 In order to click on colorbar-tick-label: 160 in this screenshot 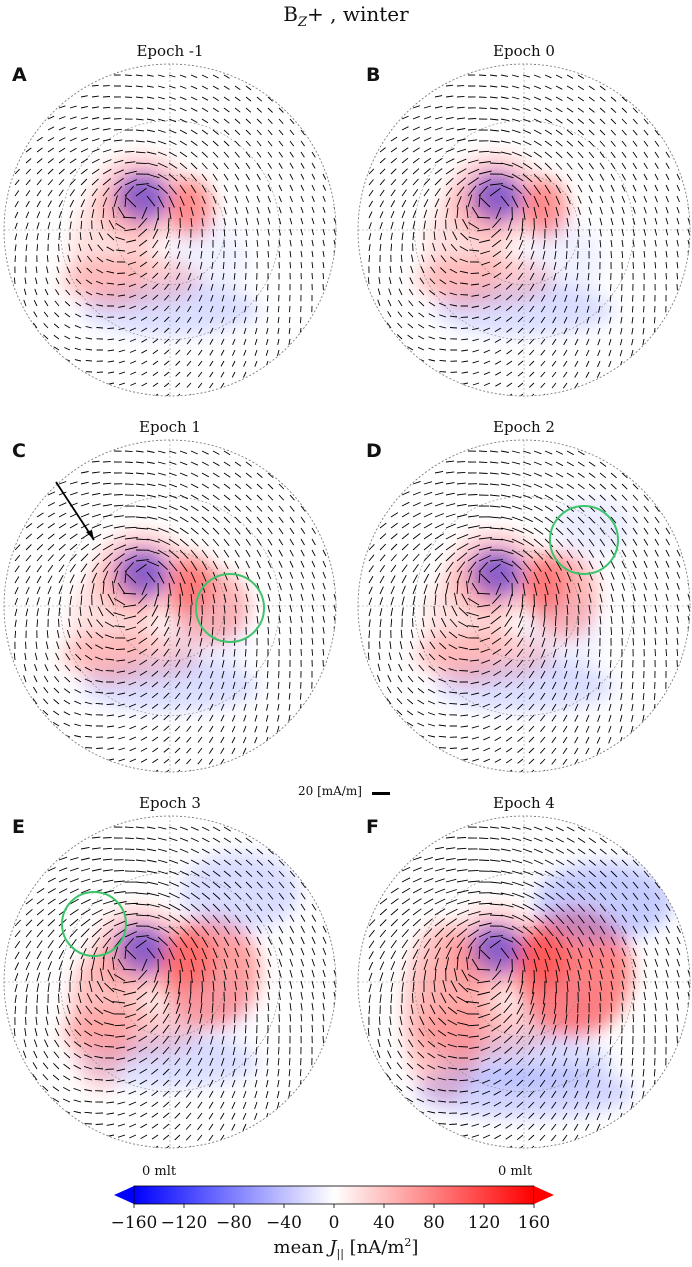, I will do `click(534, 1223)`.